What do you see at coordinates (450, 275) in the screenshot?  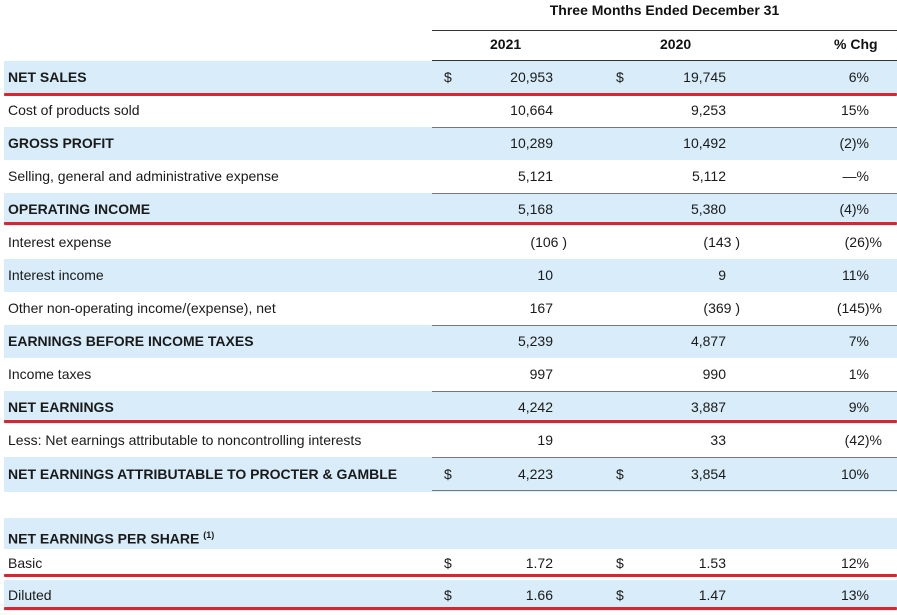 I see `table-row-interest-income: Interest income 10 9 11%` at bounding box center [450, 275].